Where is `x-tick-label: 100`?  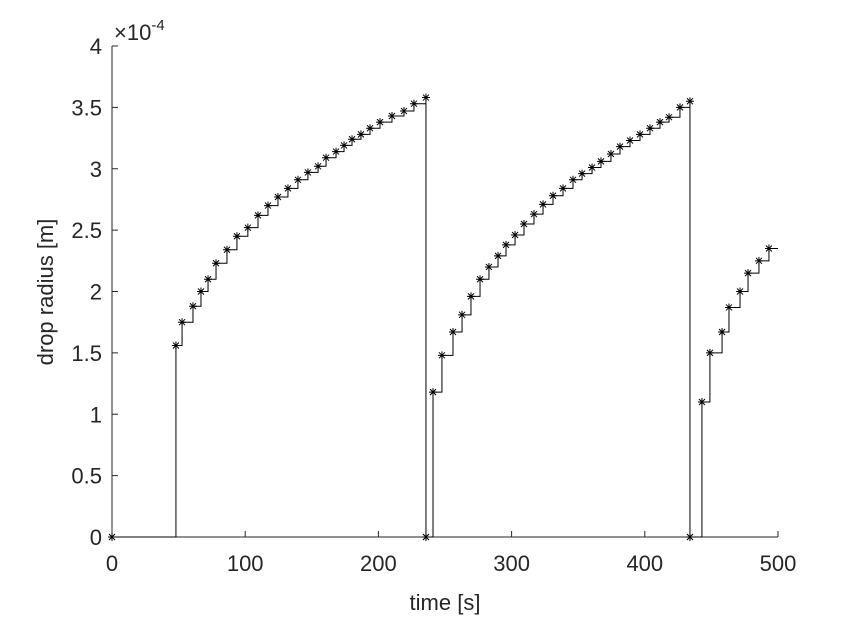 x-tick-label: 100 is located at coordinates (245, 563).